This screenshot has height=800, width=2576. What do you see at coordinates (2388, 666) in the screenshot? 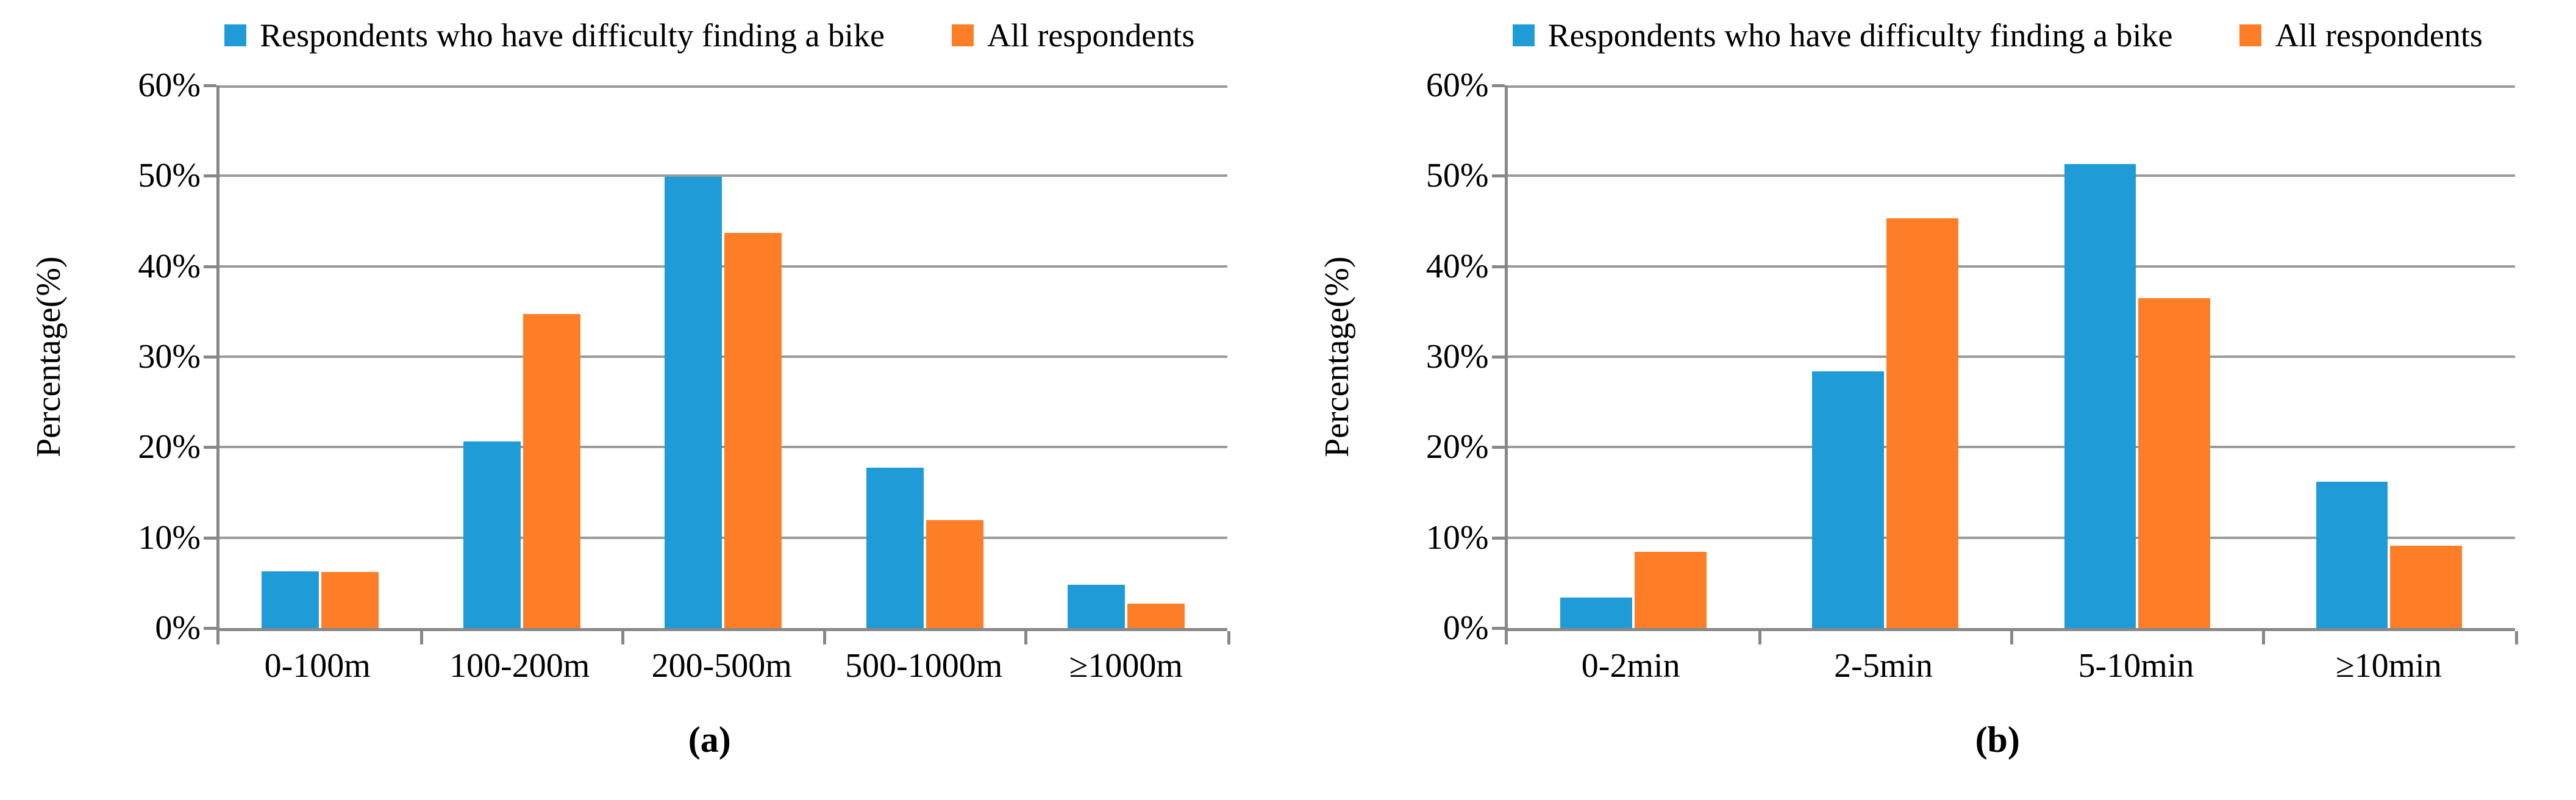
I see `x-axis-label: ≥10min` at bounding box center [2388, 666].